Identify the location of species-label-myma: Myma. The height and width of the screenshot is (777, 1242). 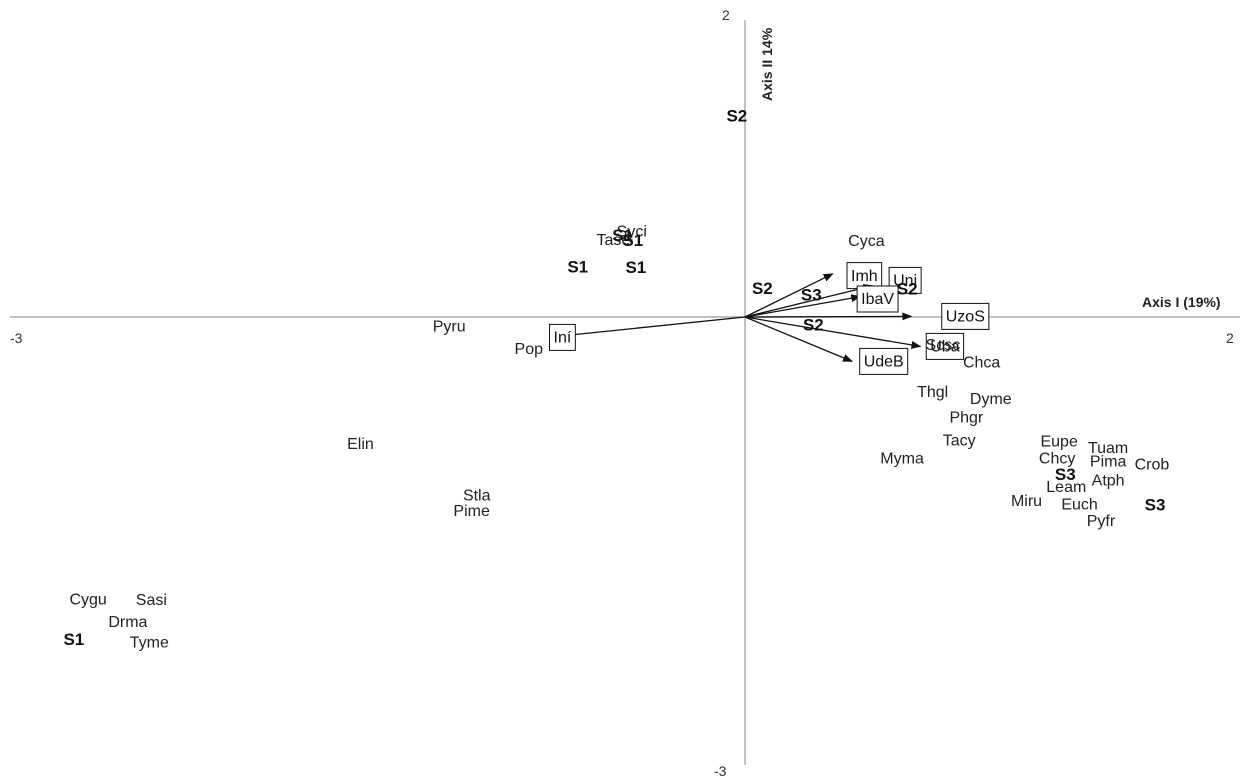
(902, 458).